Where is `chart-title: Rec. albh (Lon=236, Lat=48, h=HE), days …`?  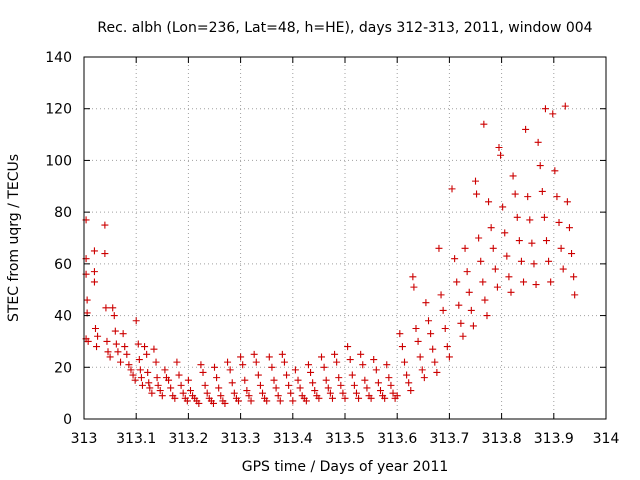 chart-title: Rec. albh (Lon=236, Lat=48, h=HE), days … is located at coordinates (344, 28).